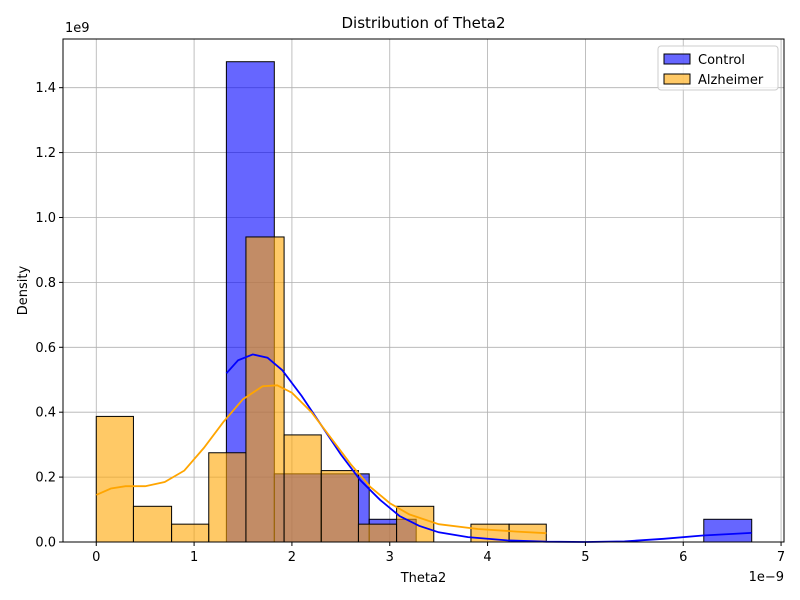  What do you see at coordinates (77, 28) in the screenshot?
I see `y-axis-offset-label: 1e9` at bounding box center [77, 28].